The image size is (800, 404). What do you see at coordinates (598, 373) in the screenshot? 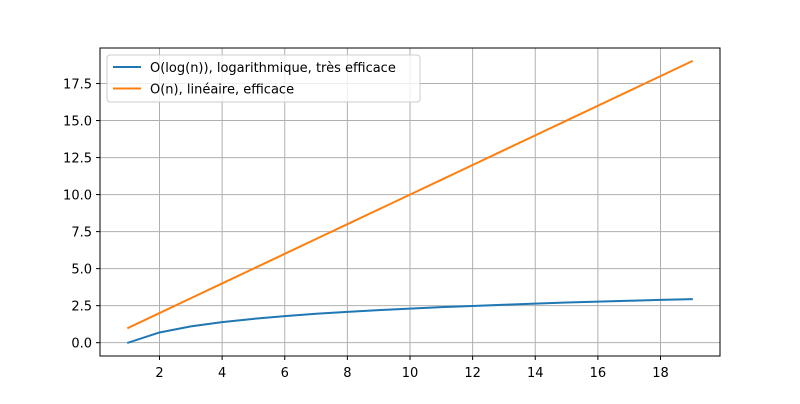
I see `x-tick-label: 16` at bounding box center [598, 373].